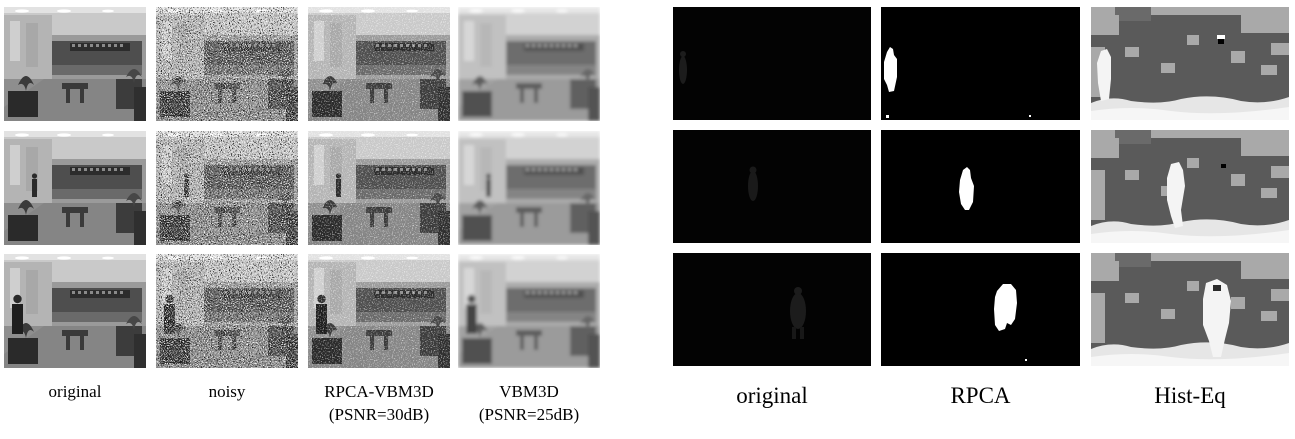 This screenshot has height=439, width=1295. I want to click on caption-noisy: noisy, so click(227, 391).